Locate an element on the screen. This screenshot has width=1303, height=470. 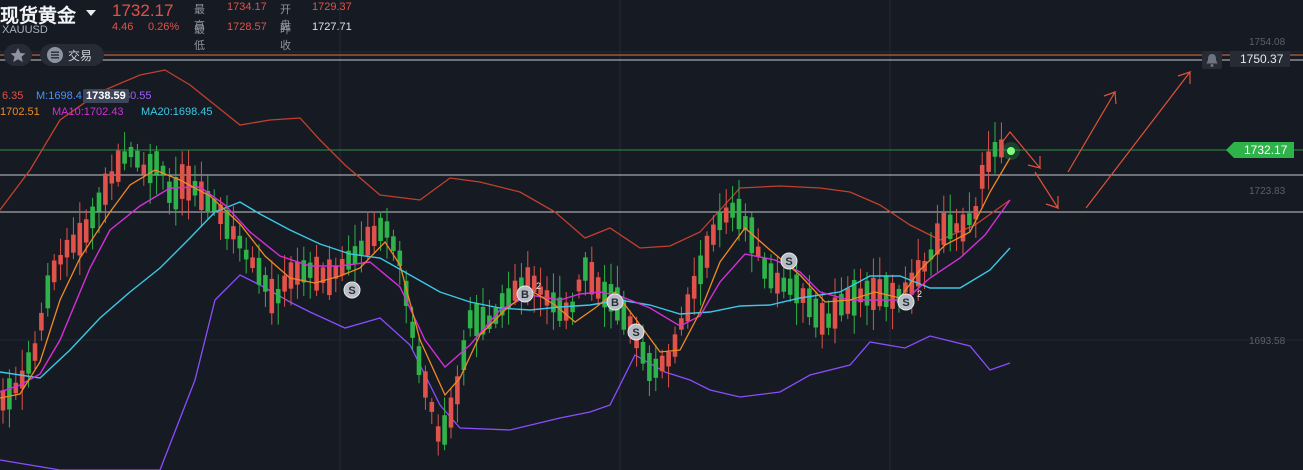
ma20-value: MA20:1698.45 is located at coordinates (177, 112).